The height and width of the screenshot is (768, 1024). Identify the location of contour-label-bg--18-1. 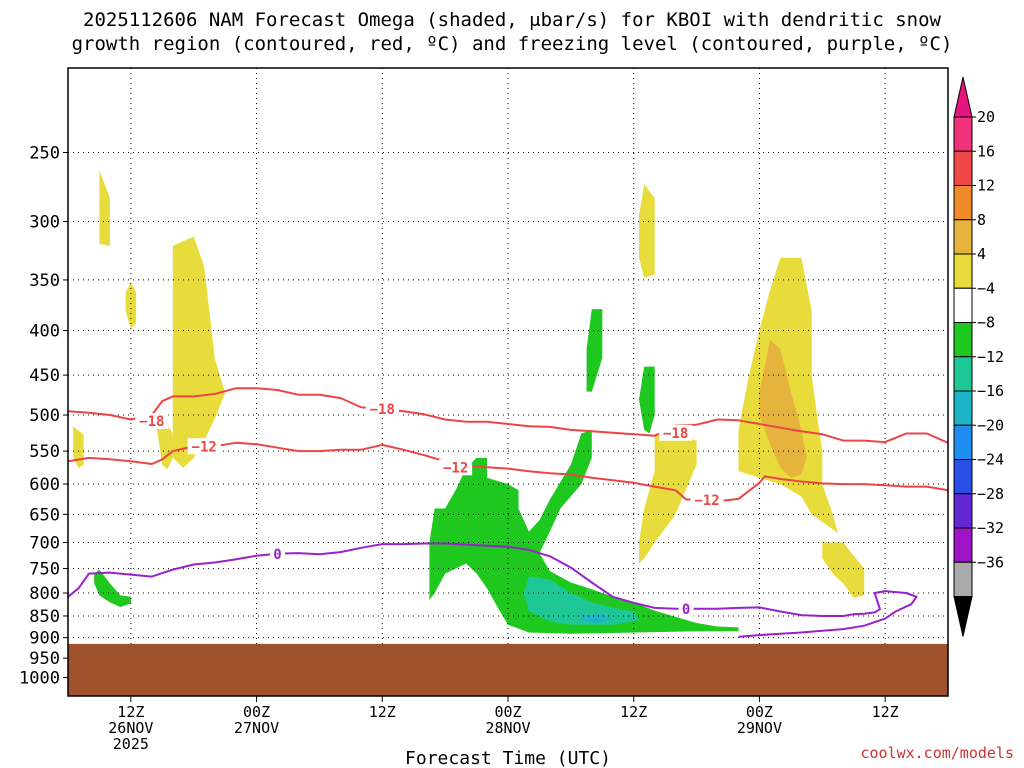
(382, 408).